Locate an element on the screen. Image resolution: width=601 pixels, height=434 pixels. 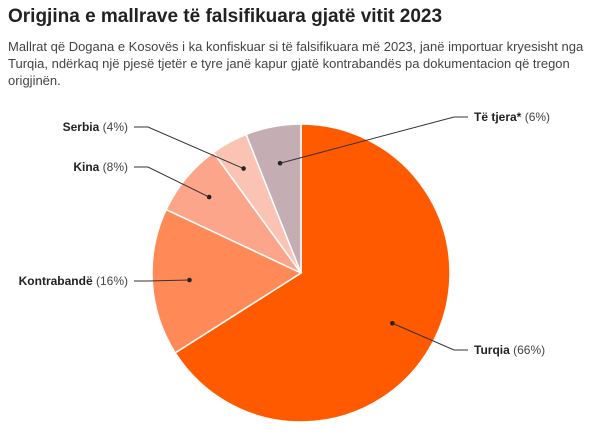
slice-label-value: (16%) is located at coordinates (112, 281).